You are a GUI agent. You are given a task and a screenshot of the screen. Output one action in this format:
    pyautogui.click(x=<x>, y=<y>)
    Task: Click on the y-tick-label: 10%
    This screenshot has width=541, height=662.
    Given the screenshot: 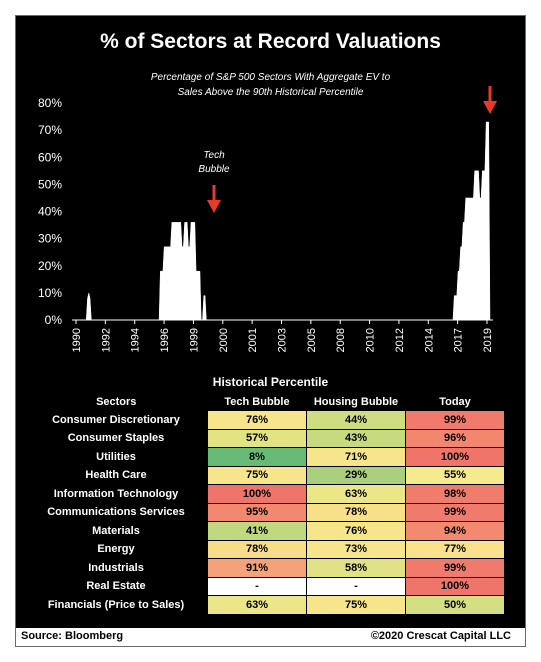 What is the action you would take?
    pyautogui.click(x=50, y=293)
    